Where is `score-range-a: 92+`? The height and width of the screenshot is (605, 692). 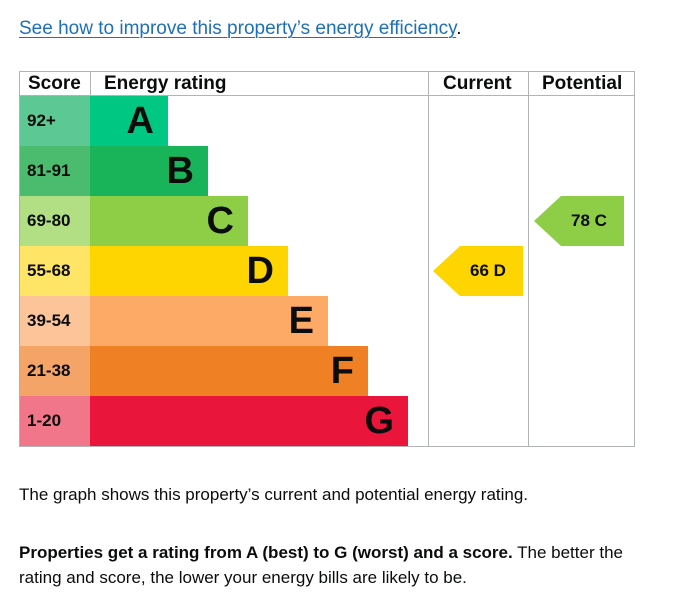
score-range-a: 92+ is located at coordinates (55, 121).